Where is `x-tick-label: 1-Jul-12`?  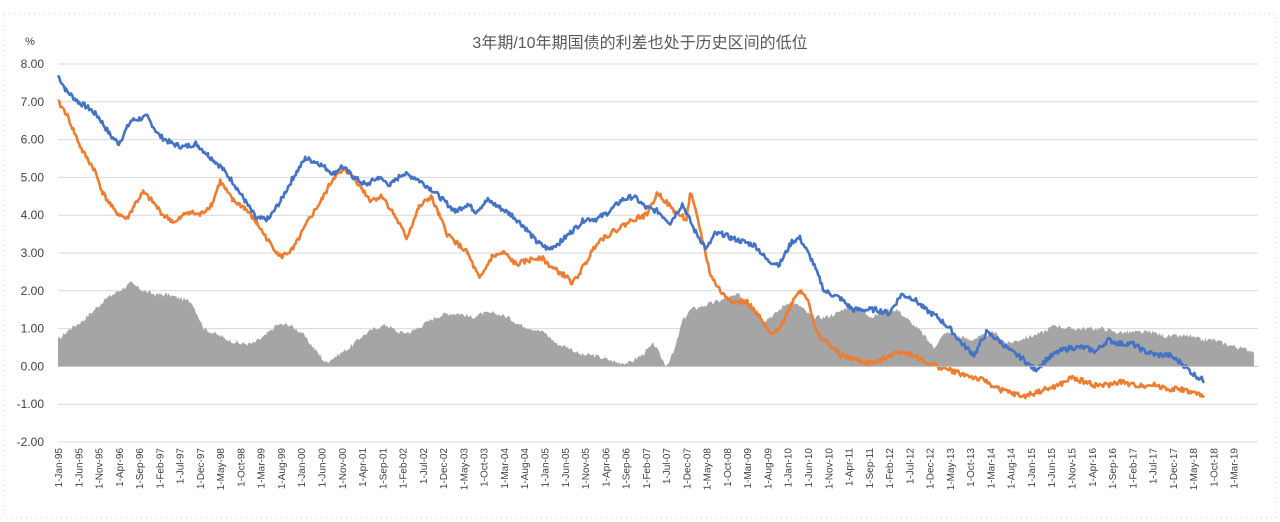 x-tick-label: 1-Jul-12 is located at coordinates (910, 466).